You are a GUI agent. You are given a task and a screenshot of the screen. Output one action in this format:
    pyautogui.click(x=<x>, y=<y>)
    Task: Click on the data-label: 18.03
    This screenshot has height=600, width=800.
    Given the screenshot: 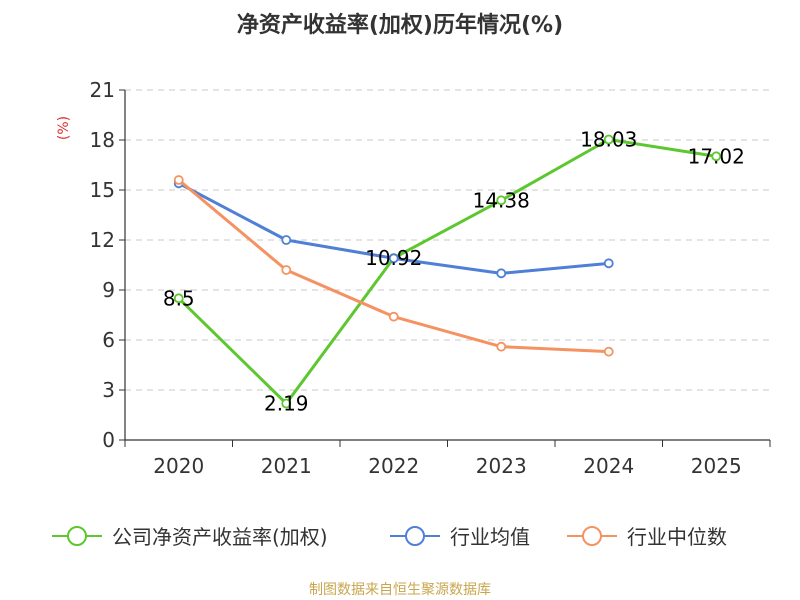 What is the action you would take?
    pyautogui.click(x=608, y=140)
    